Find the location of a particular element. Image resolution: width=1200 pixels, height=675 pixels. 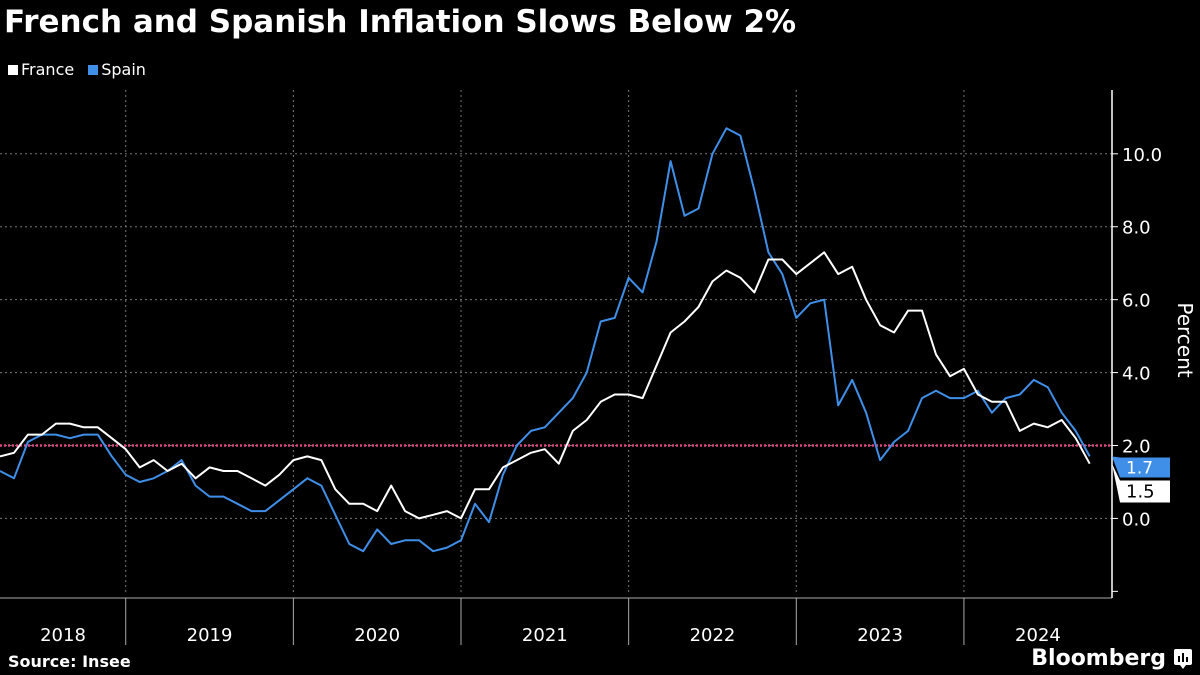

legend-label: France is located at coordinates (48, 69).